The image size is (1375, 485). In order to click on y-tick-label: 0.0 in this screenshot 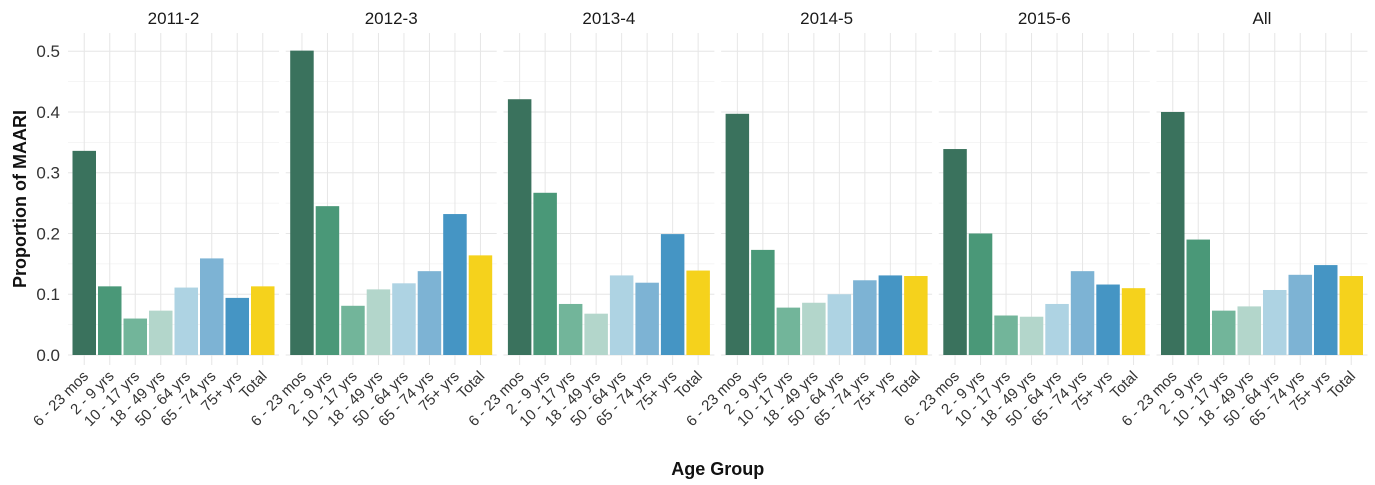, I will do `click(48, 355)`.